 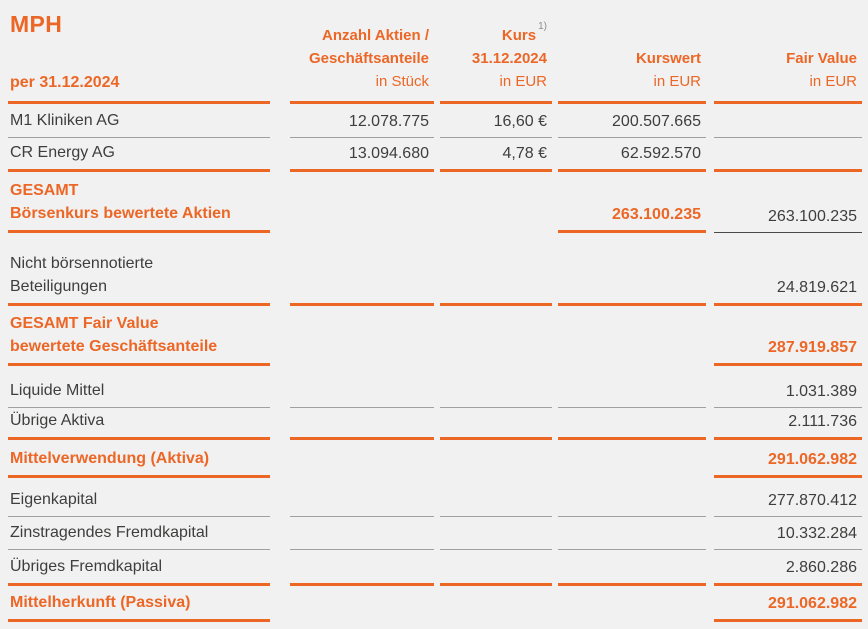 I want to click on column-header-line: Kurs1), so click(x=524, y=32).